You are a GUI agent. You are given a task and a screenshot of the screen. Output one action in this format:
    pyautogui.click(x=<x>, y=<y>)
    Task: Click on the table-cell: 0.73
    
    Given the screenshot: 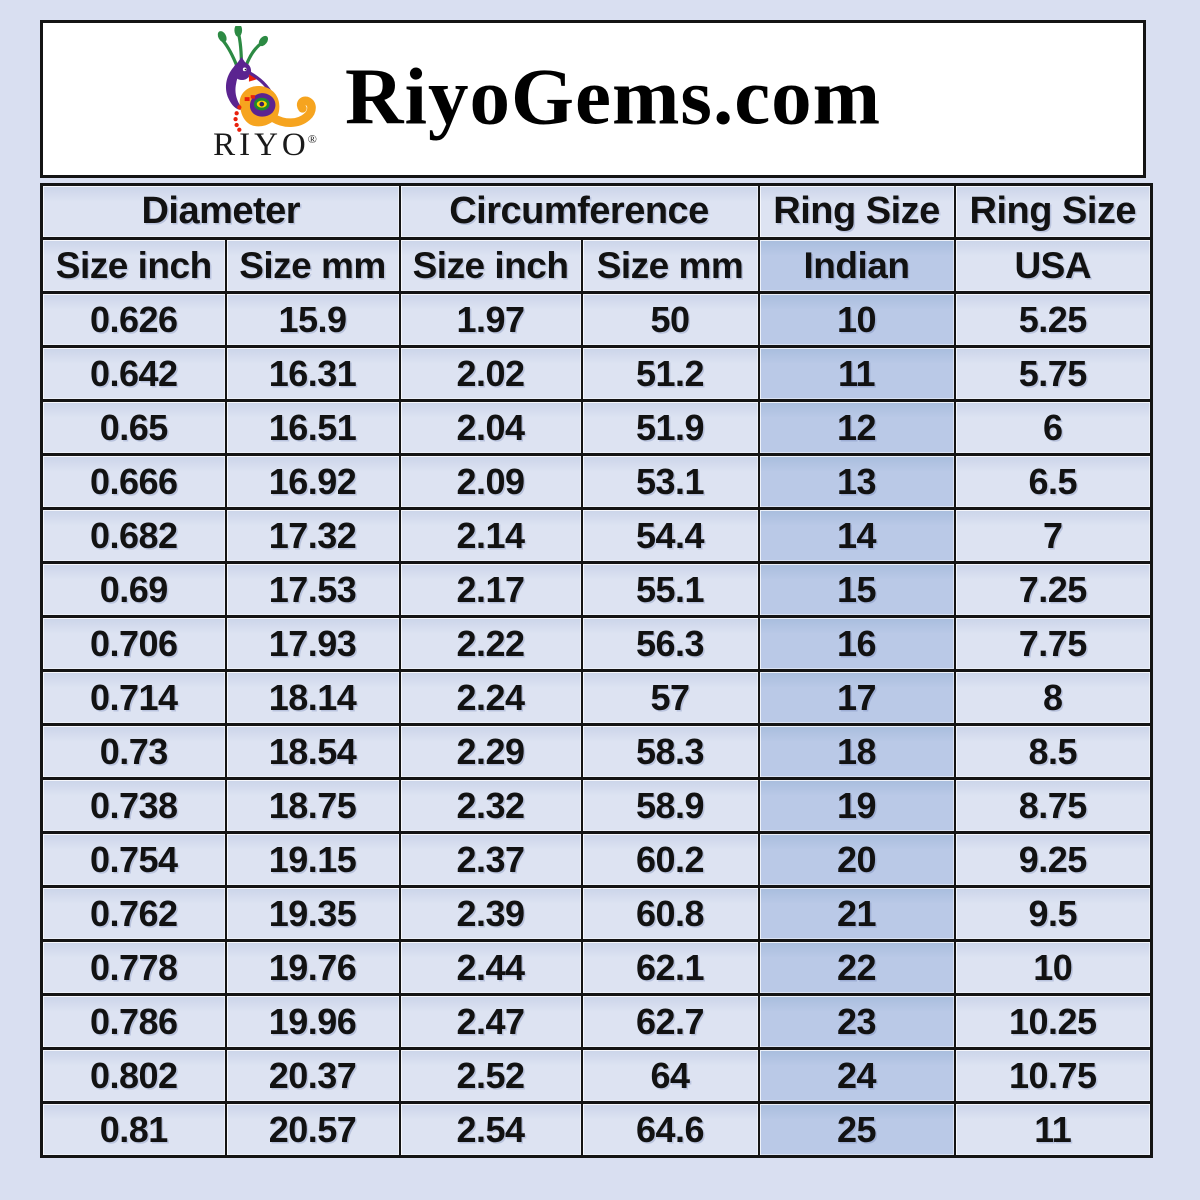 What is the action you would take?
    pyautogui.click(x=133, y=751)
    